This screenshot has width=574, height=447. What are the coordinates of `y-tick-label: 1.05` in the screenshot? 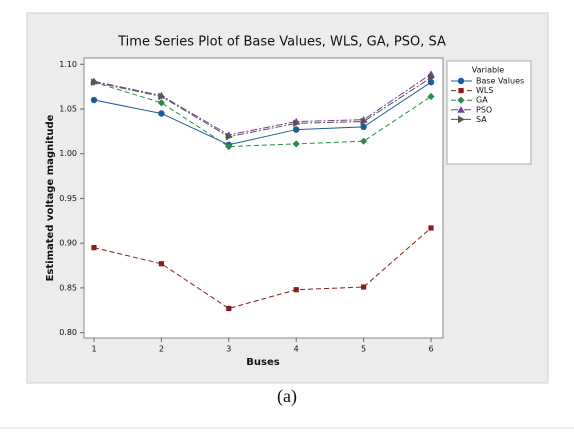 It's located at (68, 108).